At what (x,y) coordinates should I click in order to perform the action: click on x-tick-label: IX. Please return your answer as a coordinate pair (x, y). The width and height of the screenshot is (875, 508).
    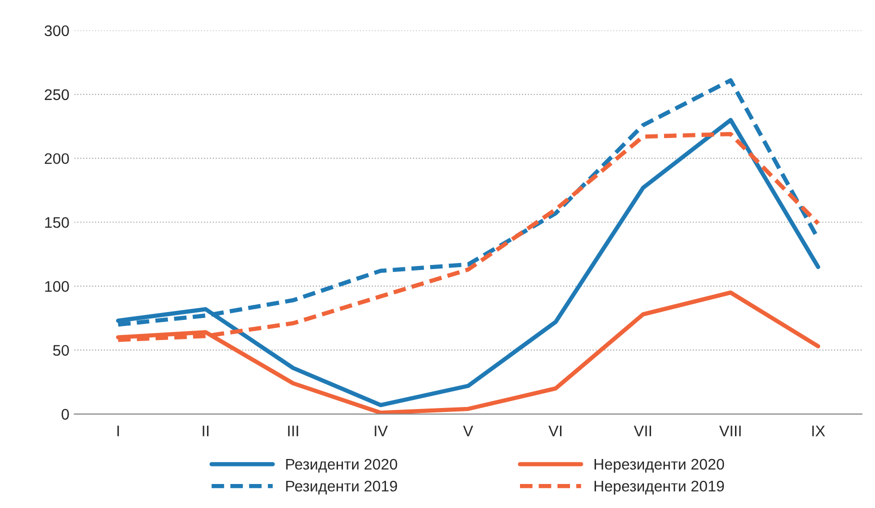
    Looking at the image, I should click on (819, 431).